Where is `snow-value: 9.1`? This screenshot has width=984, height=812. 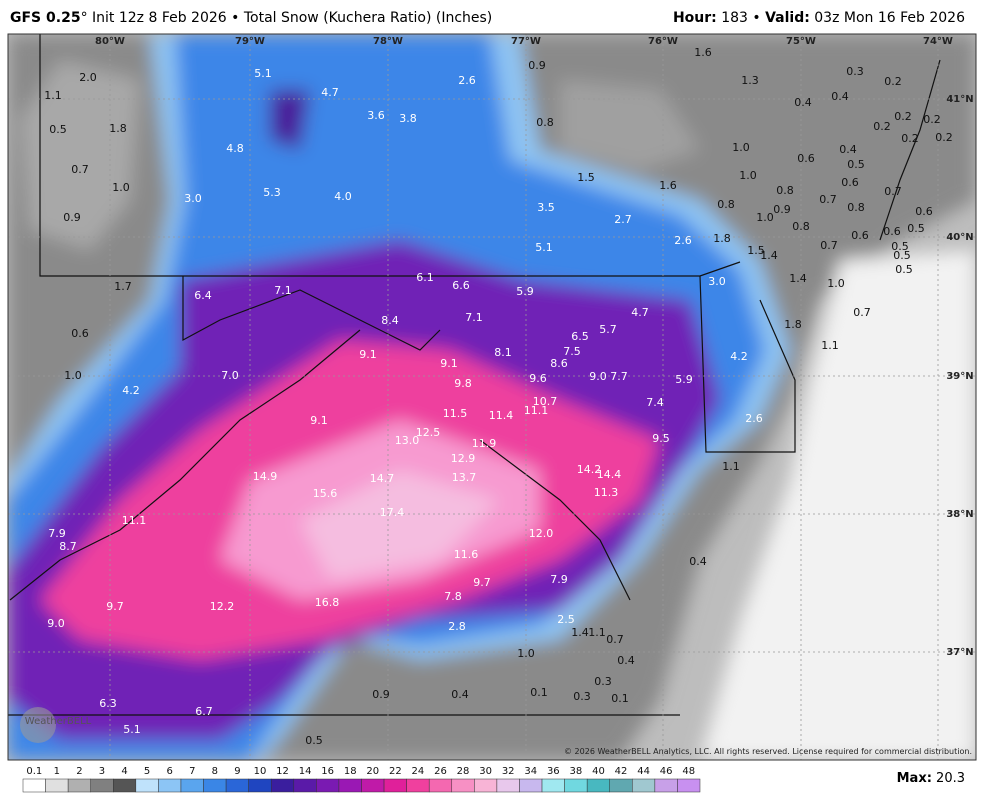
snow-value: 9.1 is located at coordinates (449, 363).